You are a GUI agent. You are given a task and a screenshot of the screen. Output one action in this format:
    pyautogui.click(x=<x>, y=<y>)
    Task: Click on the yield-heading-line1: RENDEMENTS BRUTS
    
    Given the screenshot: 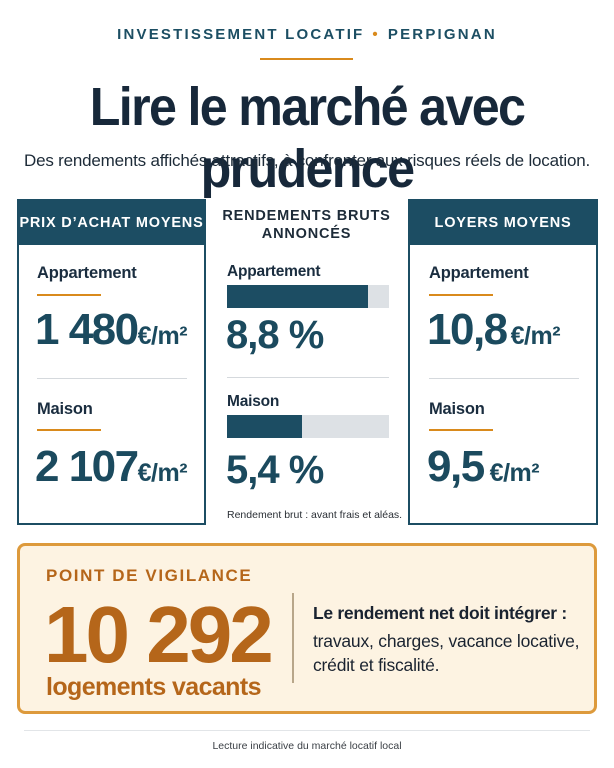 What is the action you would take?
    pyautogui.click(x=306, y=216)
    